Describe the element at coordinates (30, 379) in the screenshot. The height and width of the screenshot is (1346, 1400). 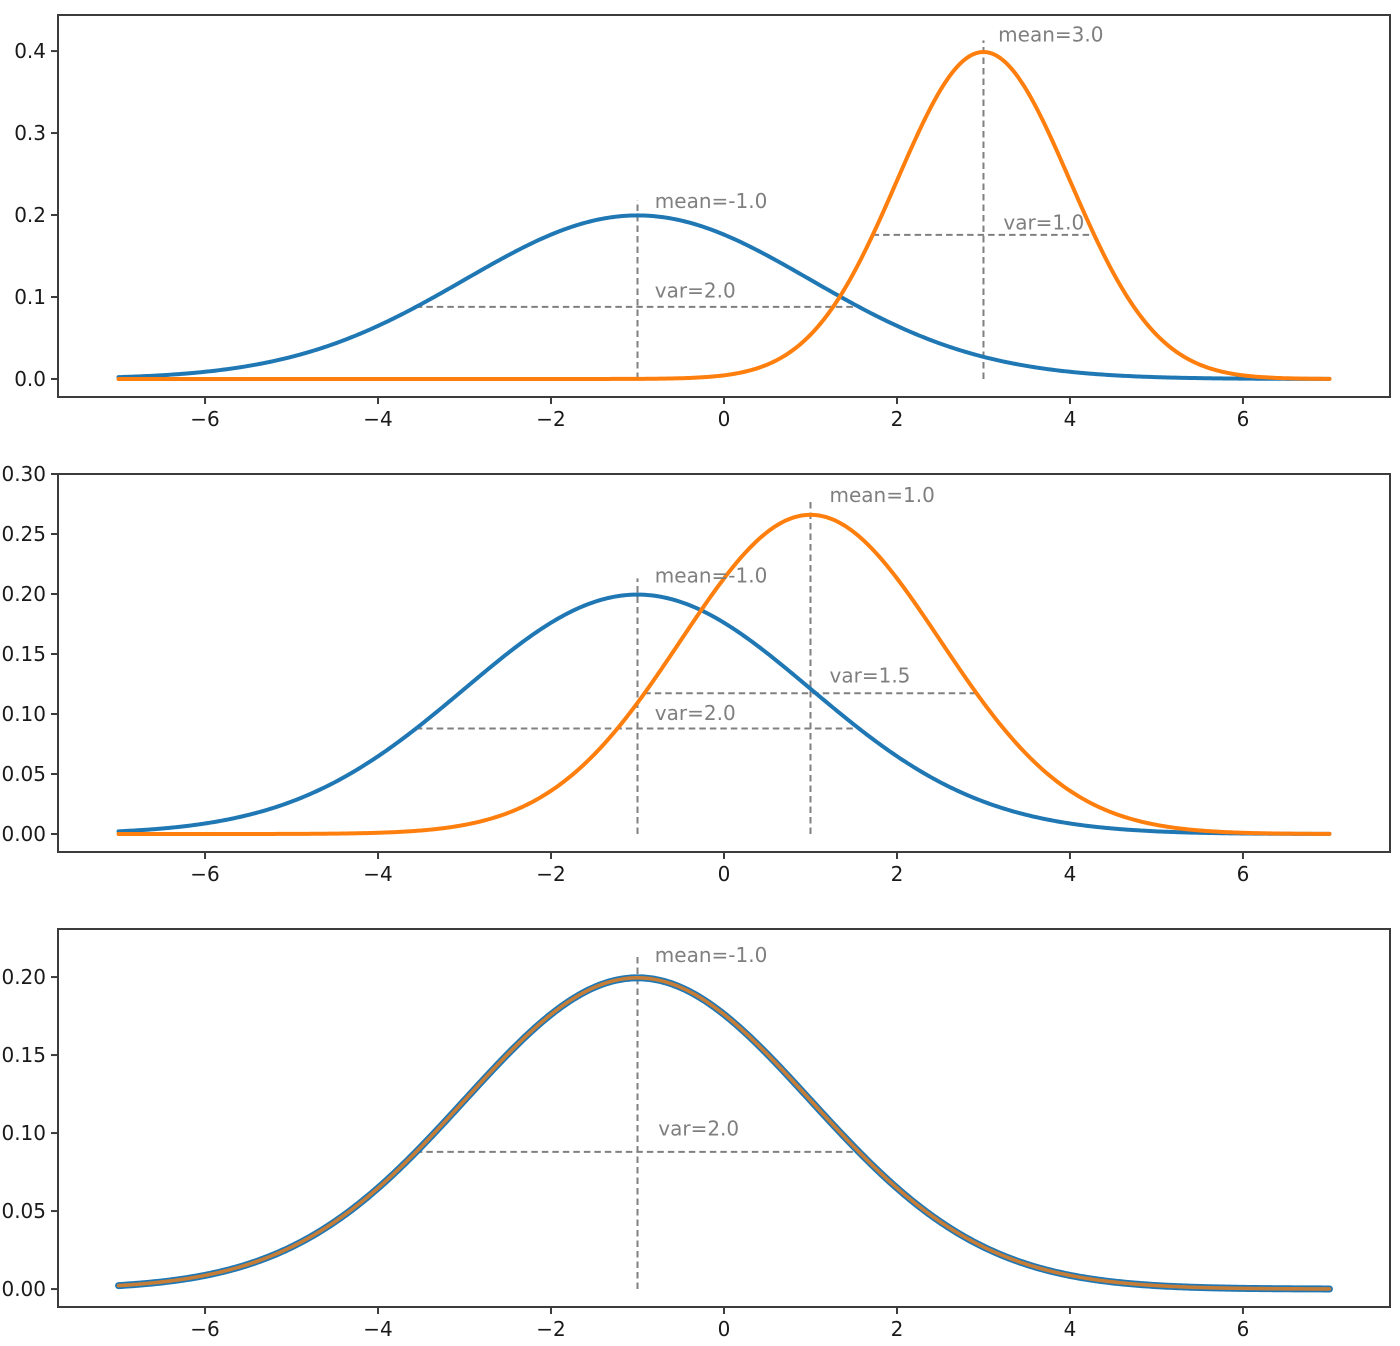
I see `y-tick-label: 0.0` at that location.